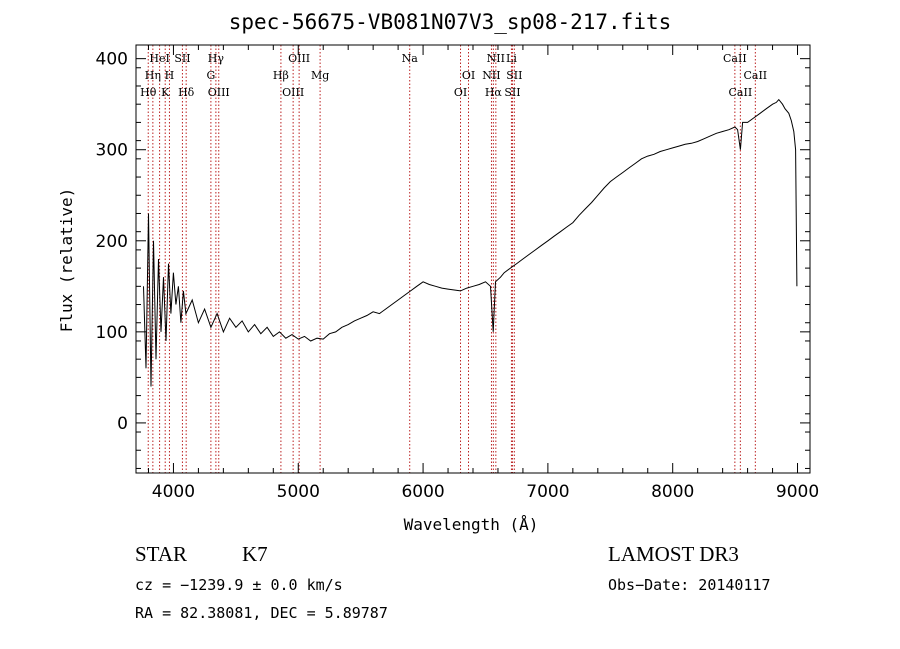 The height and width of the screenshot is (649, 900). Describe the element at coordinates (547, 492) in the screenshot. I see `x-tick-label: 7000` at that location.